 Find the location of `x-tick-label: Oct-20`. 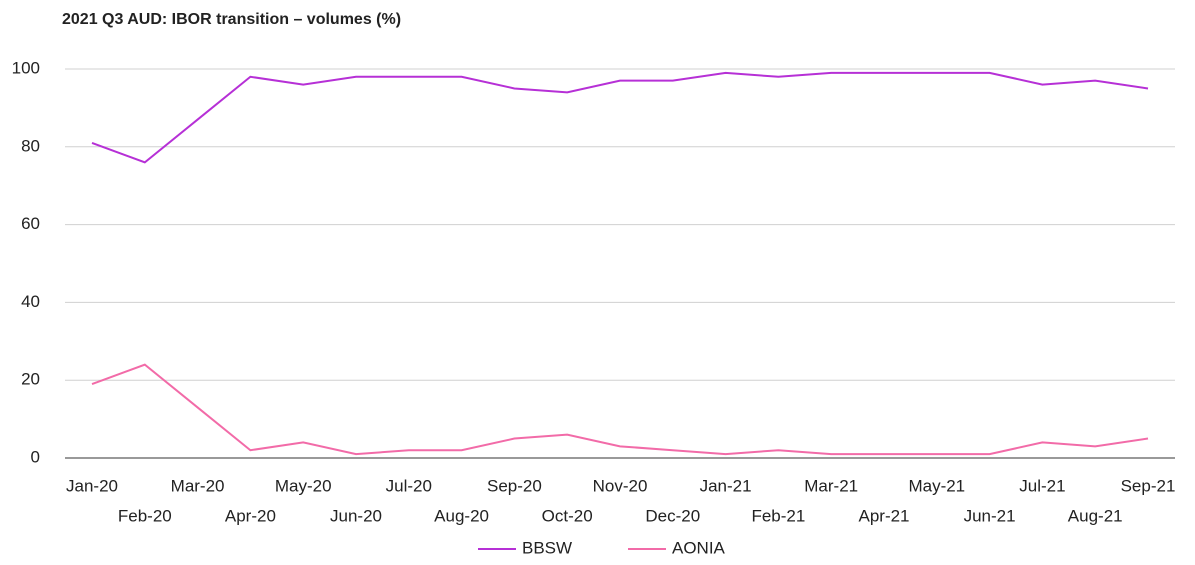

x-tick-label: Oct-20 is located at coordinates (567, 515).